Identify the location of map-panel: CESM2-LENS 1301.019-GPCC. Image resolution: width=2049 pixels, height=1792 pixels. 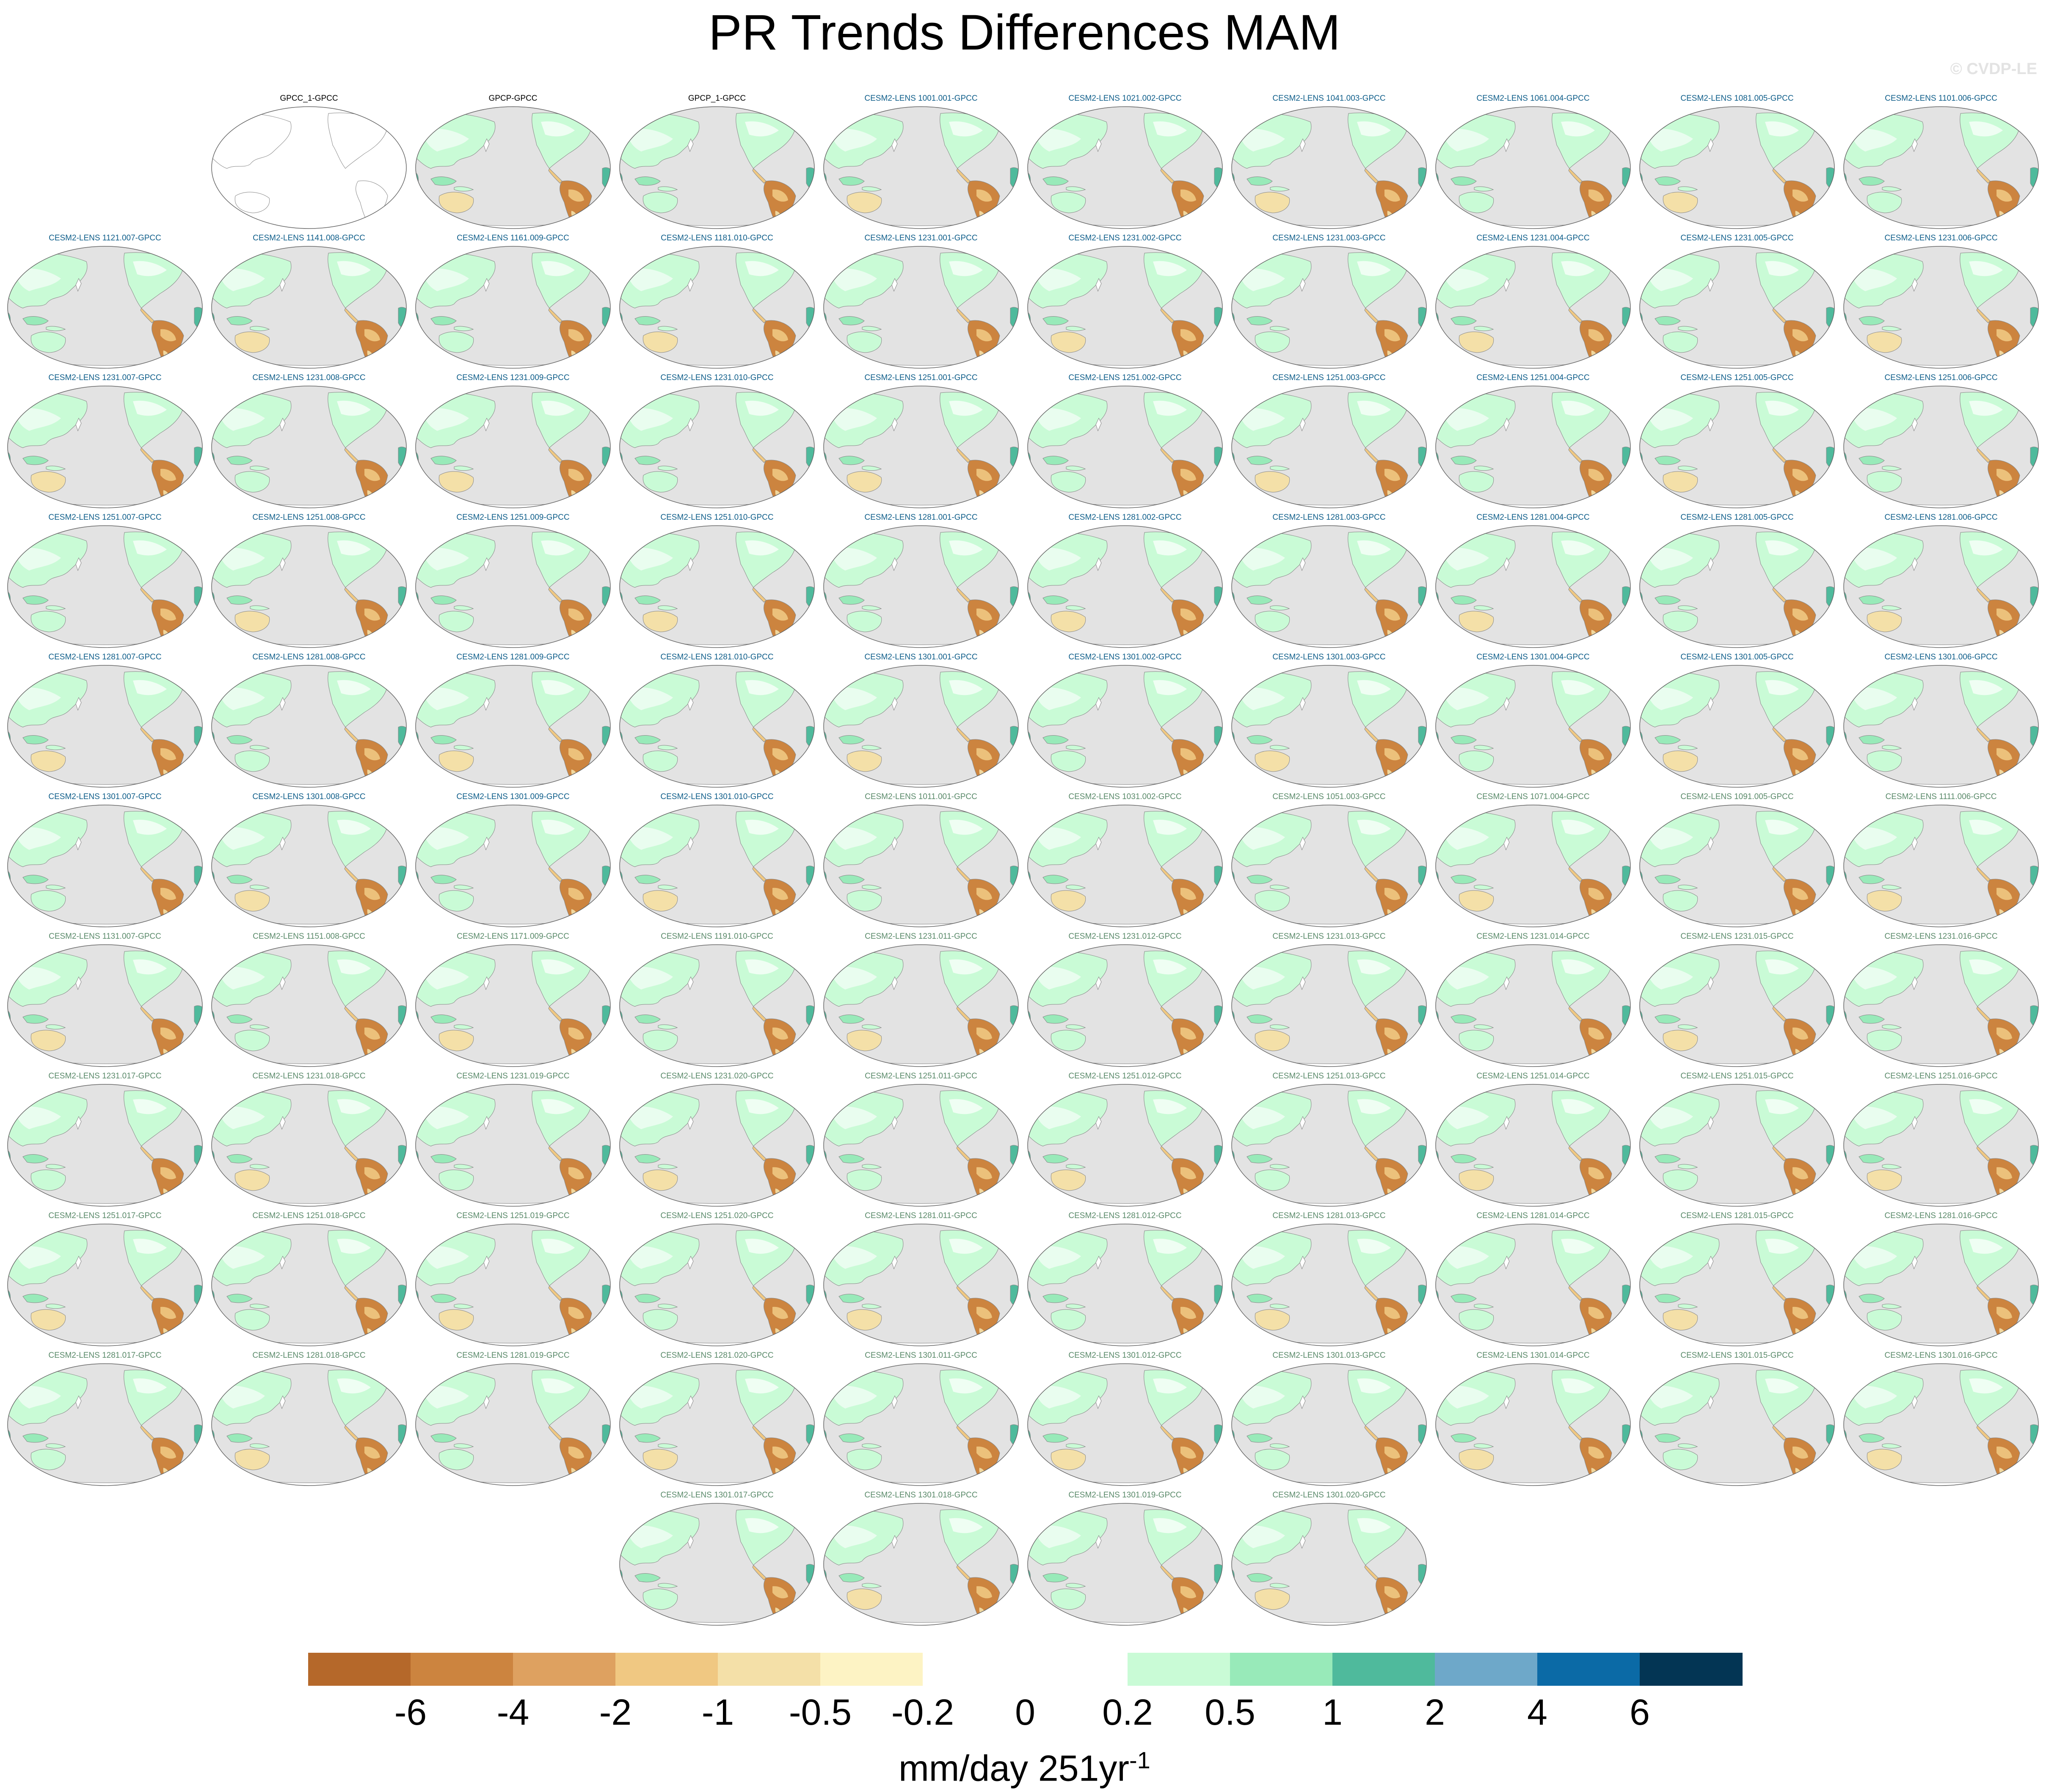
(1125, 1558).